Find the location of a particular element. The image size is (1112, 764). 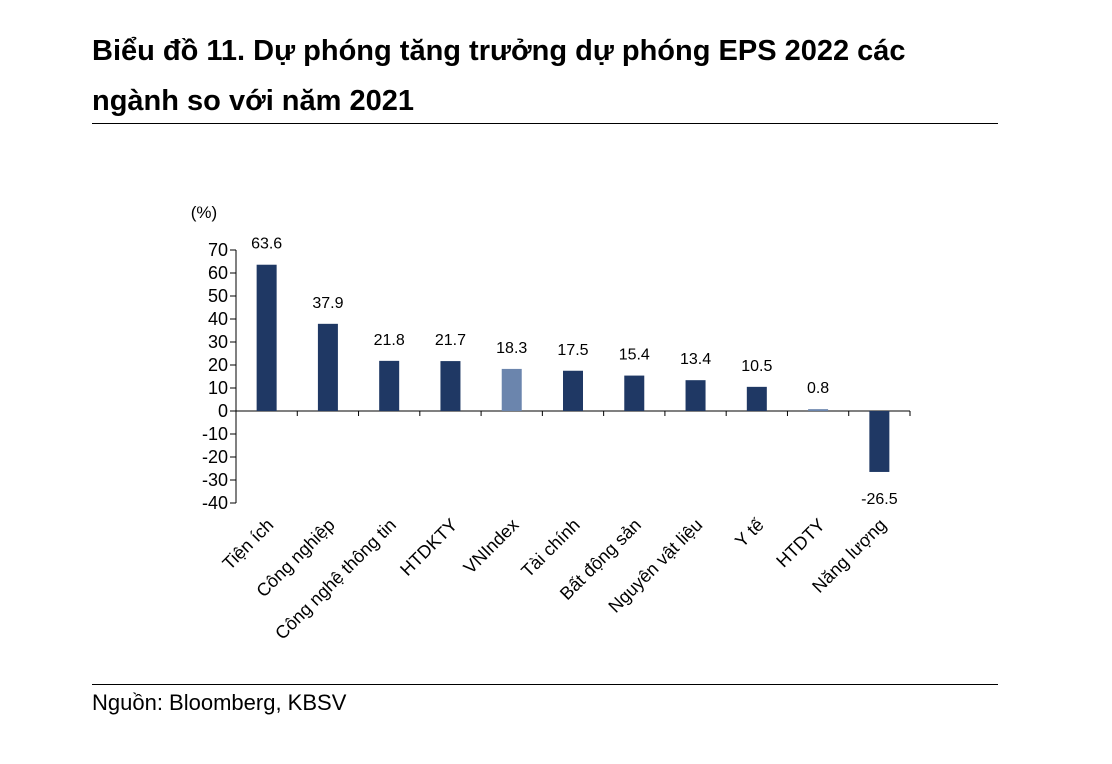

y-tick-label: -20 is located at coordinates (215, 457).